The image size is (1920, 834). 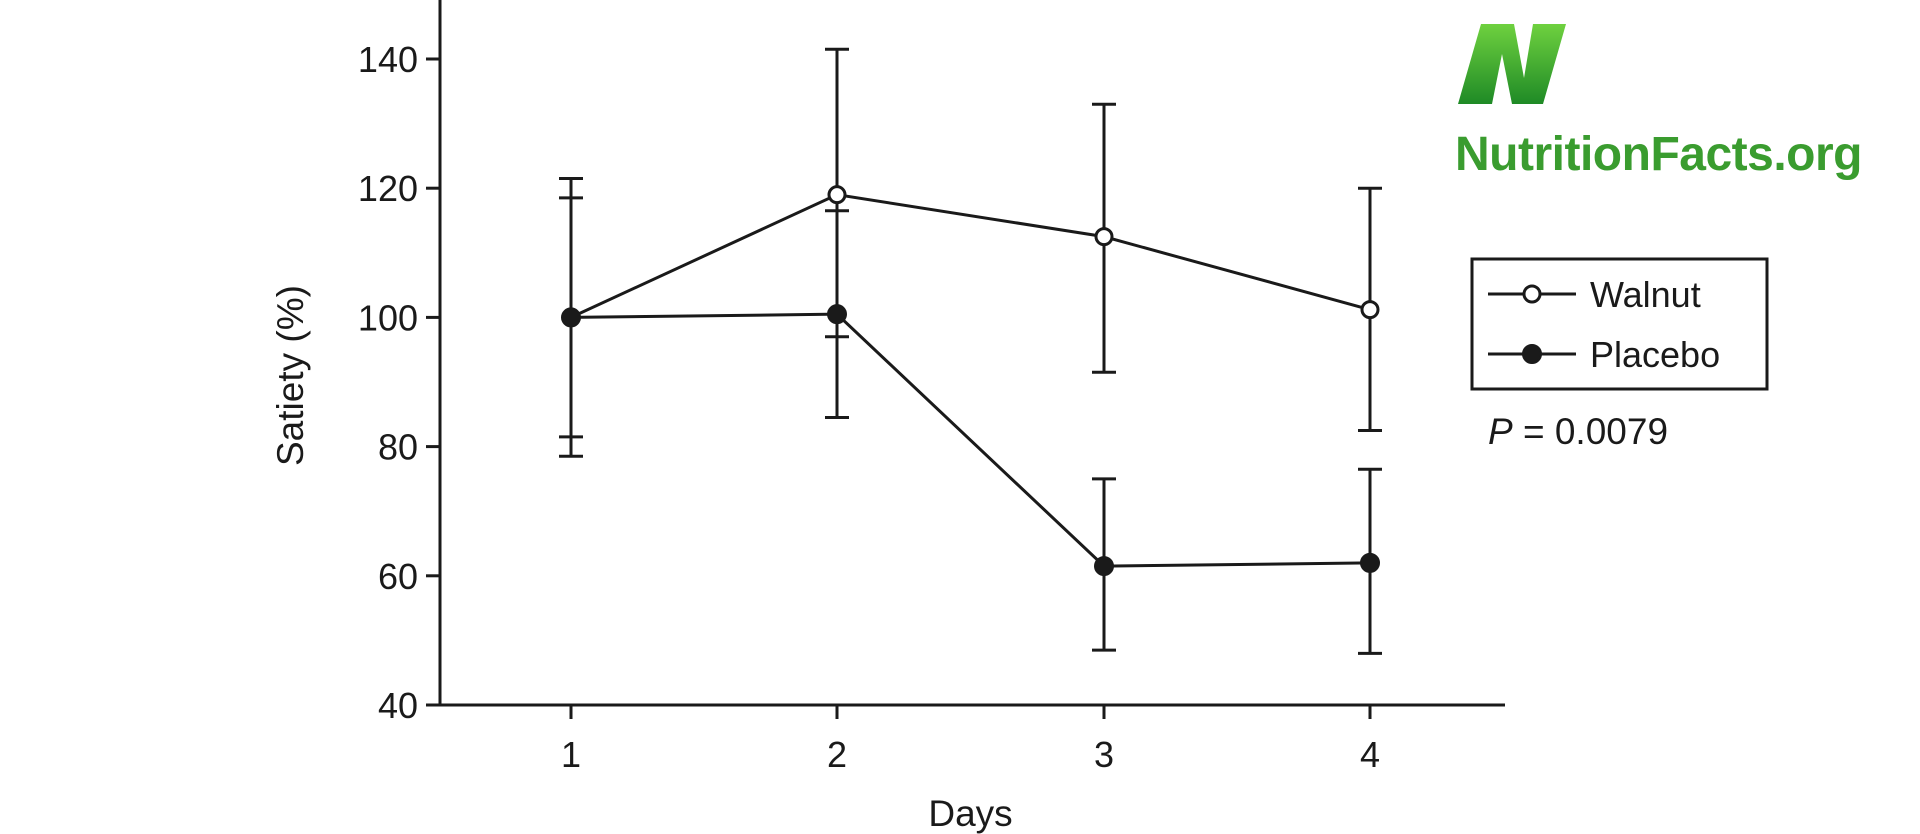 I want to click on walnut-series-line, so click(x=970, y=256).